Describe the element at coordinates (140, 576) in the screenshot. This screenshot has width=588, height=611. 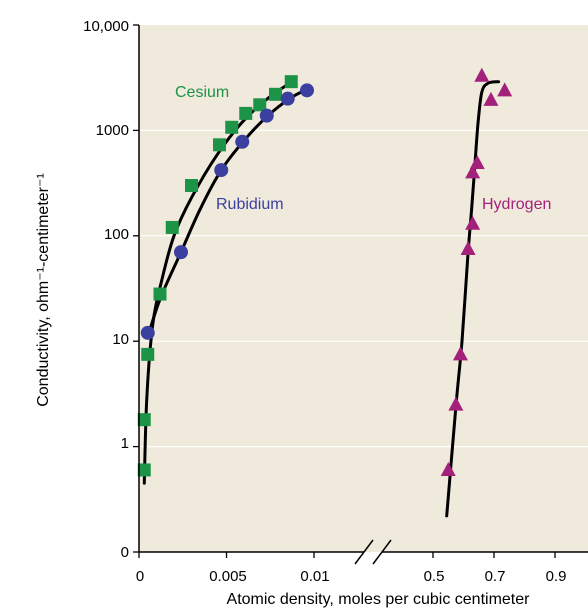
I see `x-tick-label: 0` at that location.